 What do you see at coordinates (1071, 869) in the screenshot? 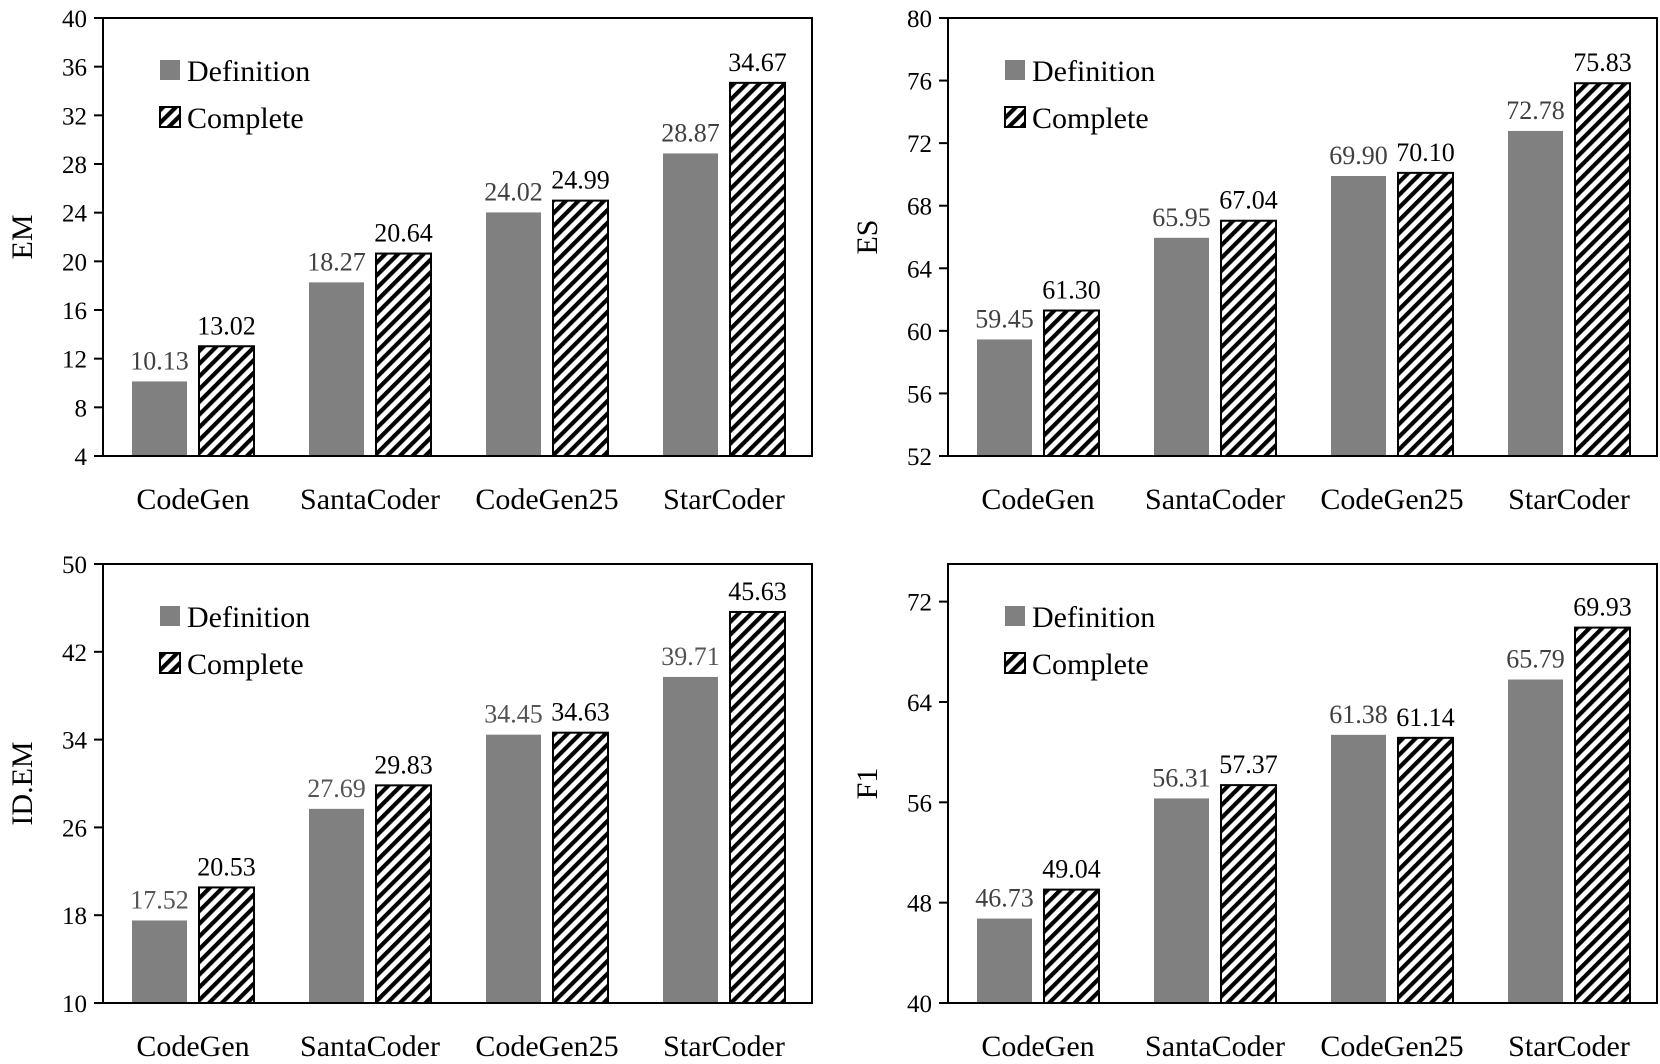
I see `data-label-complete: 49.04` at bounding box center [1071, 869].